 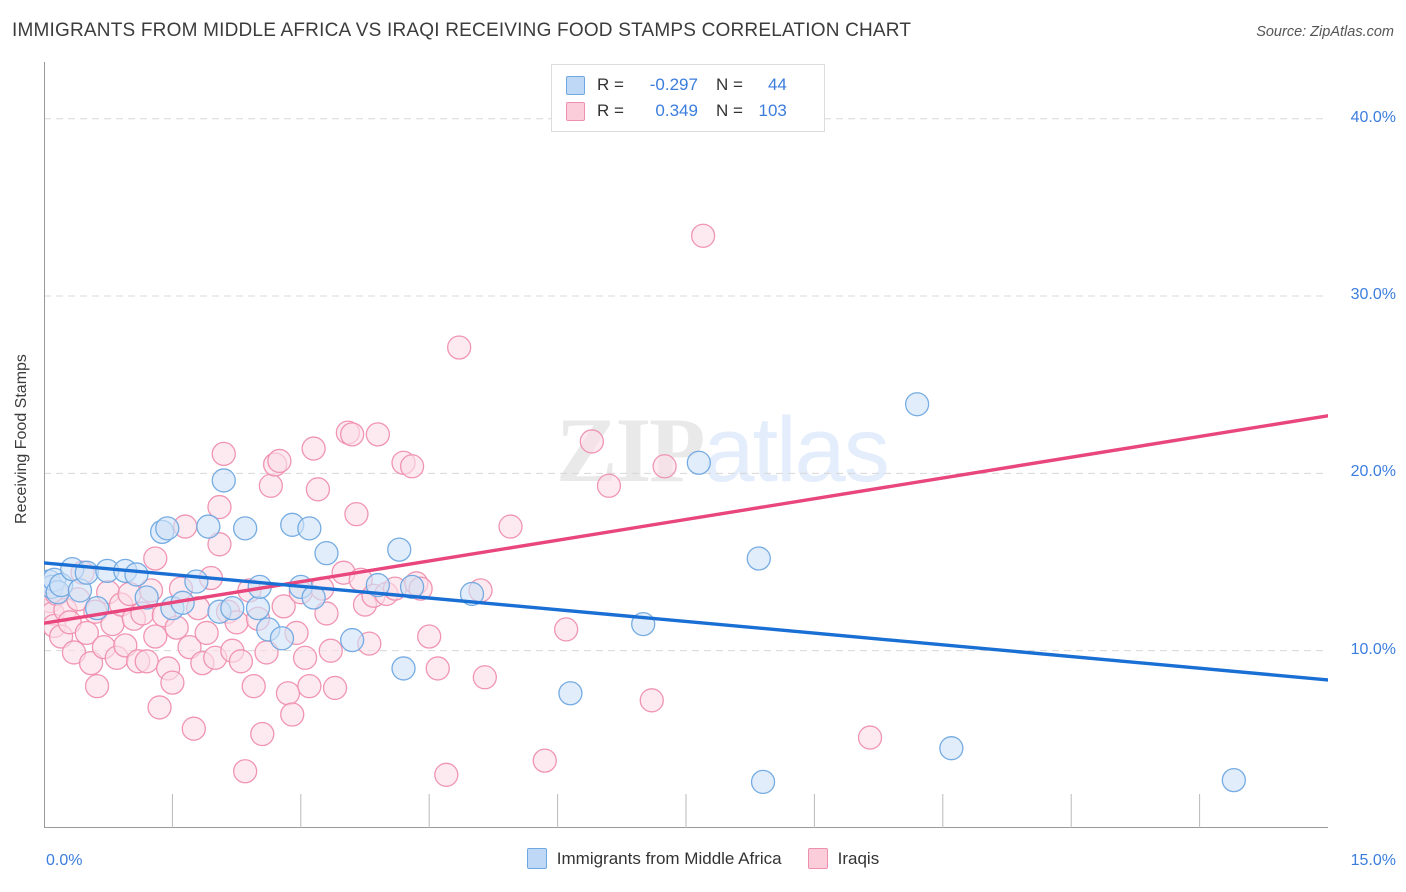 I want to click on legend-label: Immigrants from Middle Africa, so click(x=669, y=858).